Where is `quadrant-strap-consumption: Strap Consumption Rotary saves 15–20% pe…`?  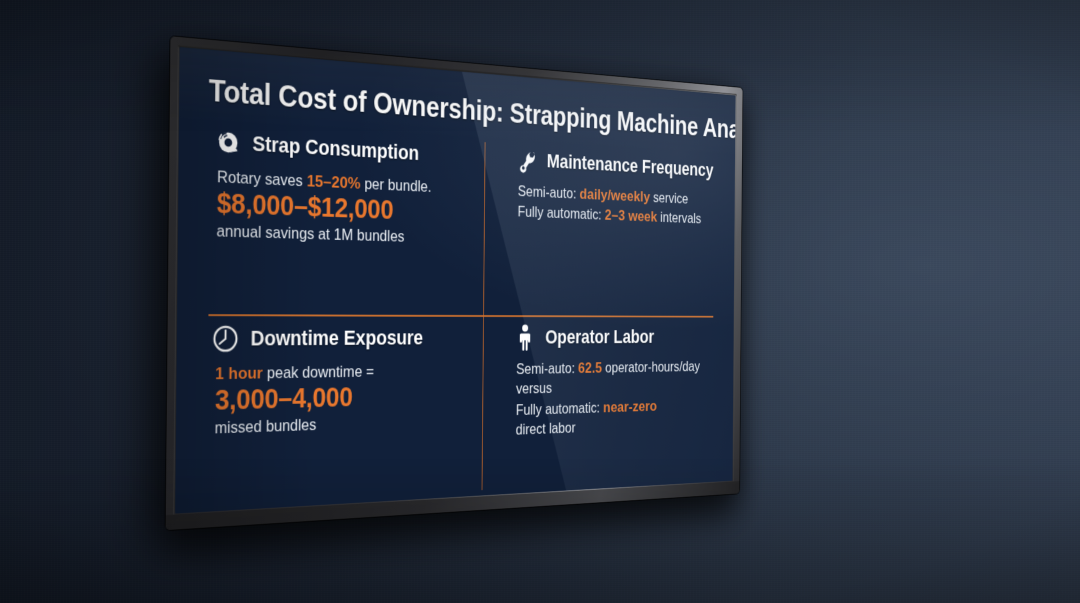 quadrant-strap-consumption: Strap Consumption Rotary saves 15–20% pe… is located at coordinates (339, 216).